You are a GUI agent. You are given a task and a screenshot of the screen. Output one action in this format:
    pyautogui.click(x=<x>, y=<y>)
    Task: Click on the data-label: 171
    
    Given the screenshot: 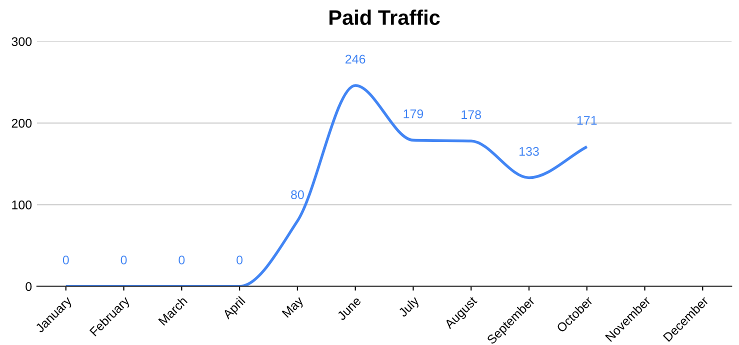 What is the action you would take?
    pyautogui.click(x=587, y=120)
    